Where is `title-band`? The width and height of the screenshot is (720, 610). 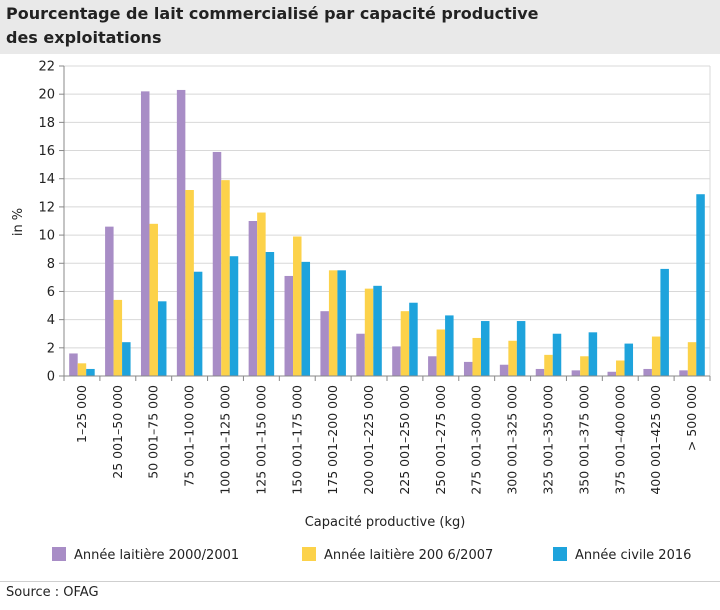 title-band is located at coordinates (360, 27).